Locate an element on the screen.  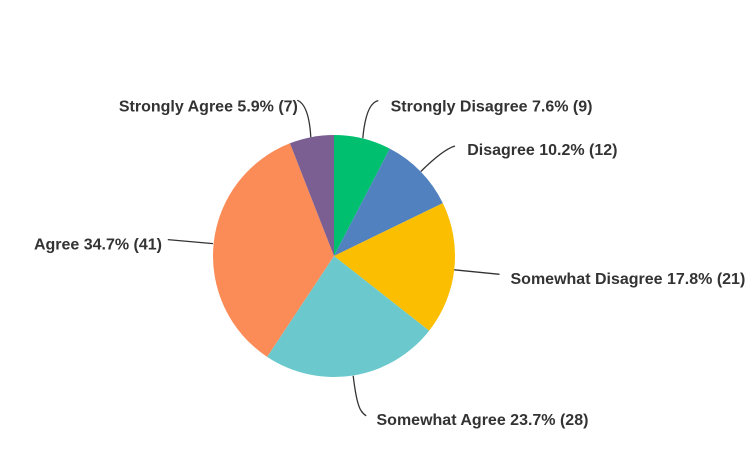
svg-text: Somewhat Agree 23.7% (28) is located at coordinates (483, 420).